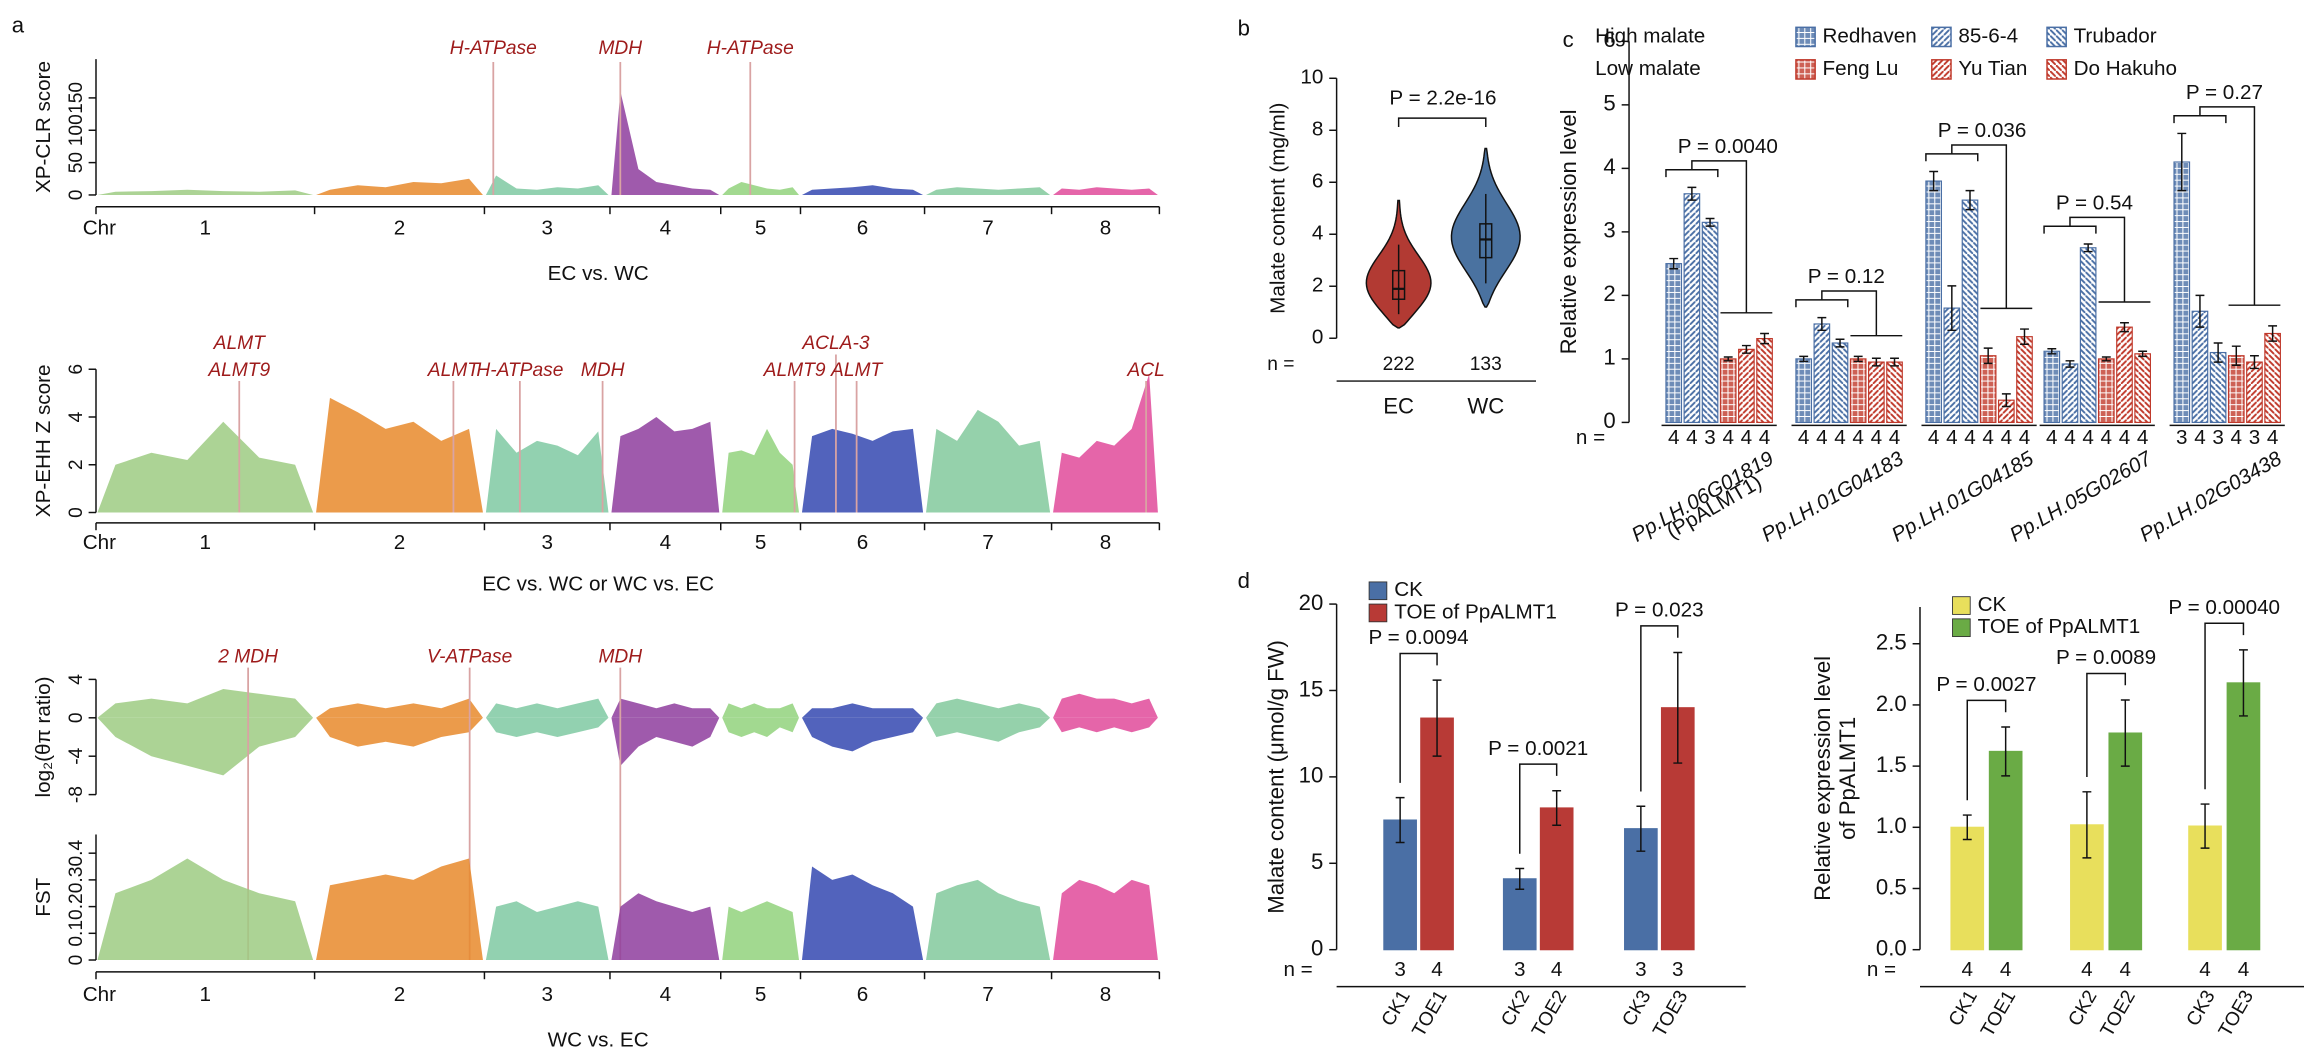 Image resolution: width=2304 pixels, height=1064 pixels. I want to click on chr-number: 7, so click(987, 994).